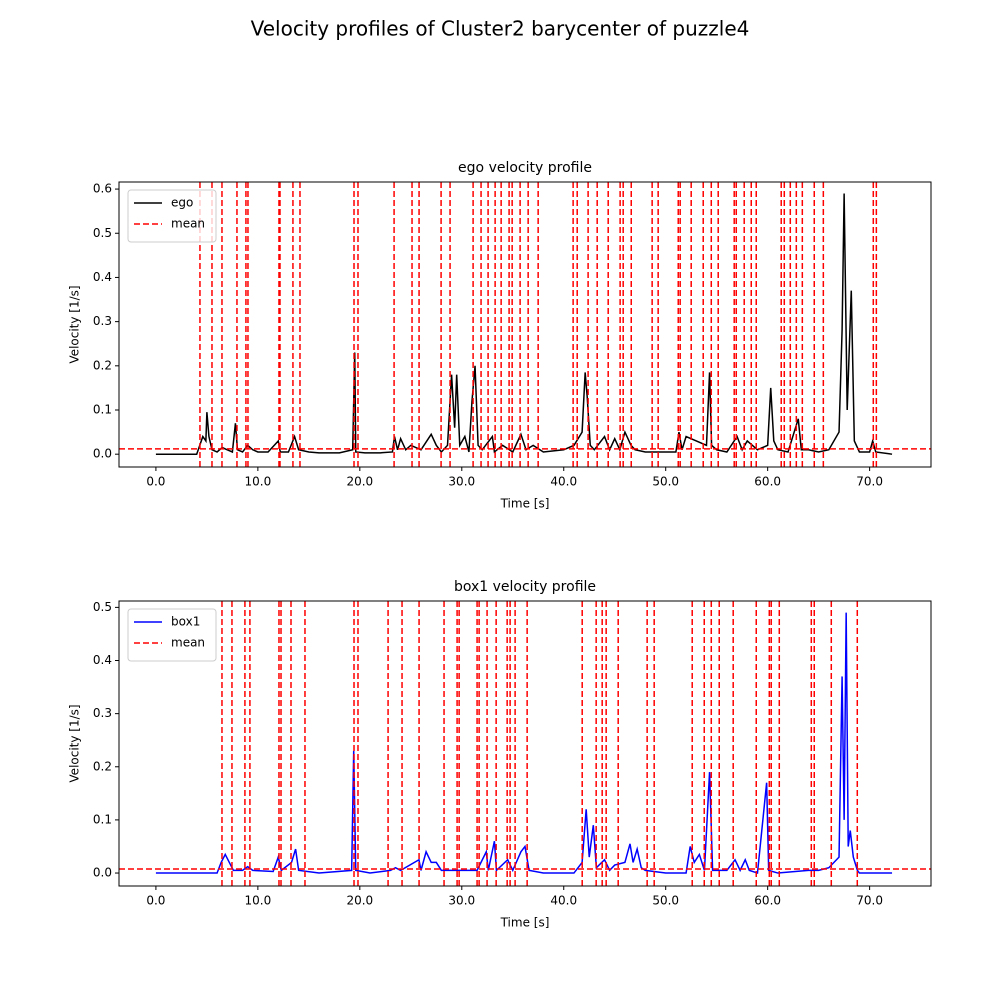 The height and width of the screenshot is (1000, 1000). What do you see at coordinates (102, 189) in the screenshot?
I see `y-tick-label: 0.6` at bounding box center [102, 189].